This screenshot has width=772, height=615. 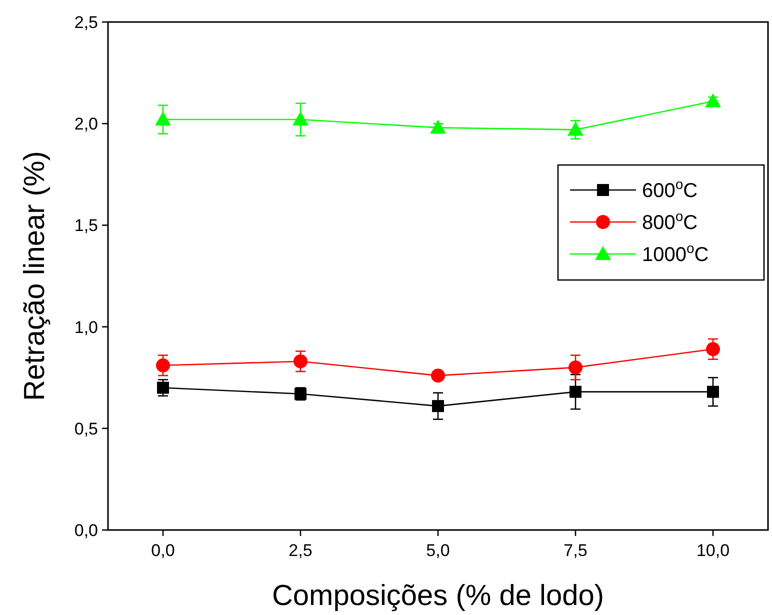 I want to click on y-tick-label: 0,5, so click(x=86, y=428).